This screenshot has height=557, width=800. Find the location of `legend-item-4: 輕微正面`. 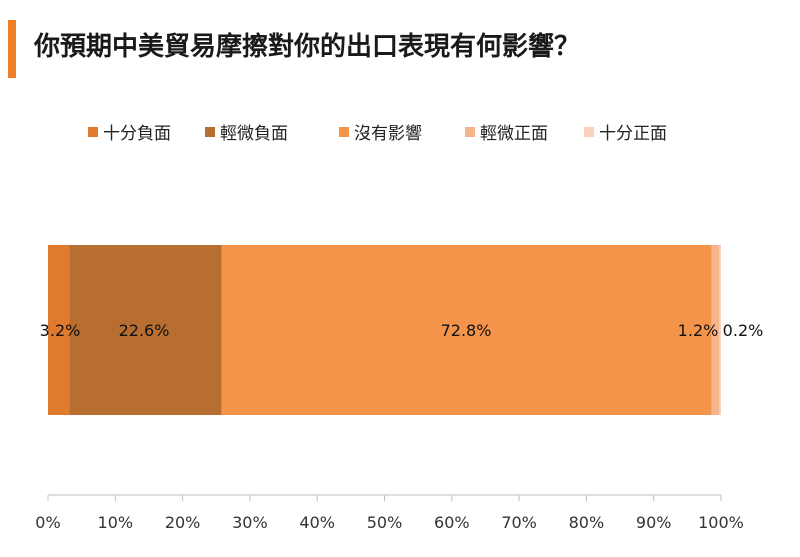

legend-item-4: 輕微正面 is located at coordinates (506, 131).